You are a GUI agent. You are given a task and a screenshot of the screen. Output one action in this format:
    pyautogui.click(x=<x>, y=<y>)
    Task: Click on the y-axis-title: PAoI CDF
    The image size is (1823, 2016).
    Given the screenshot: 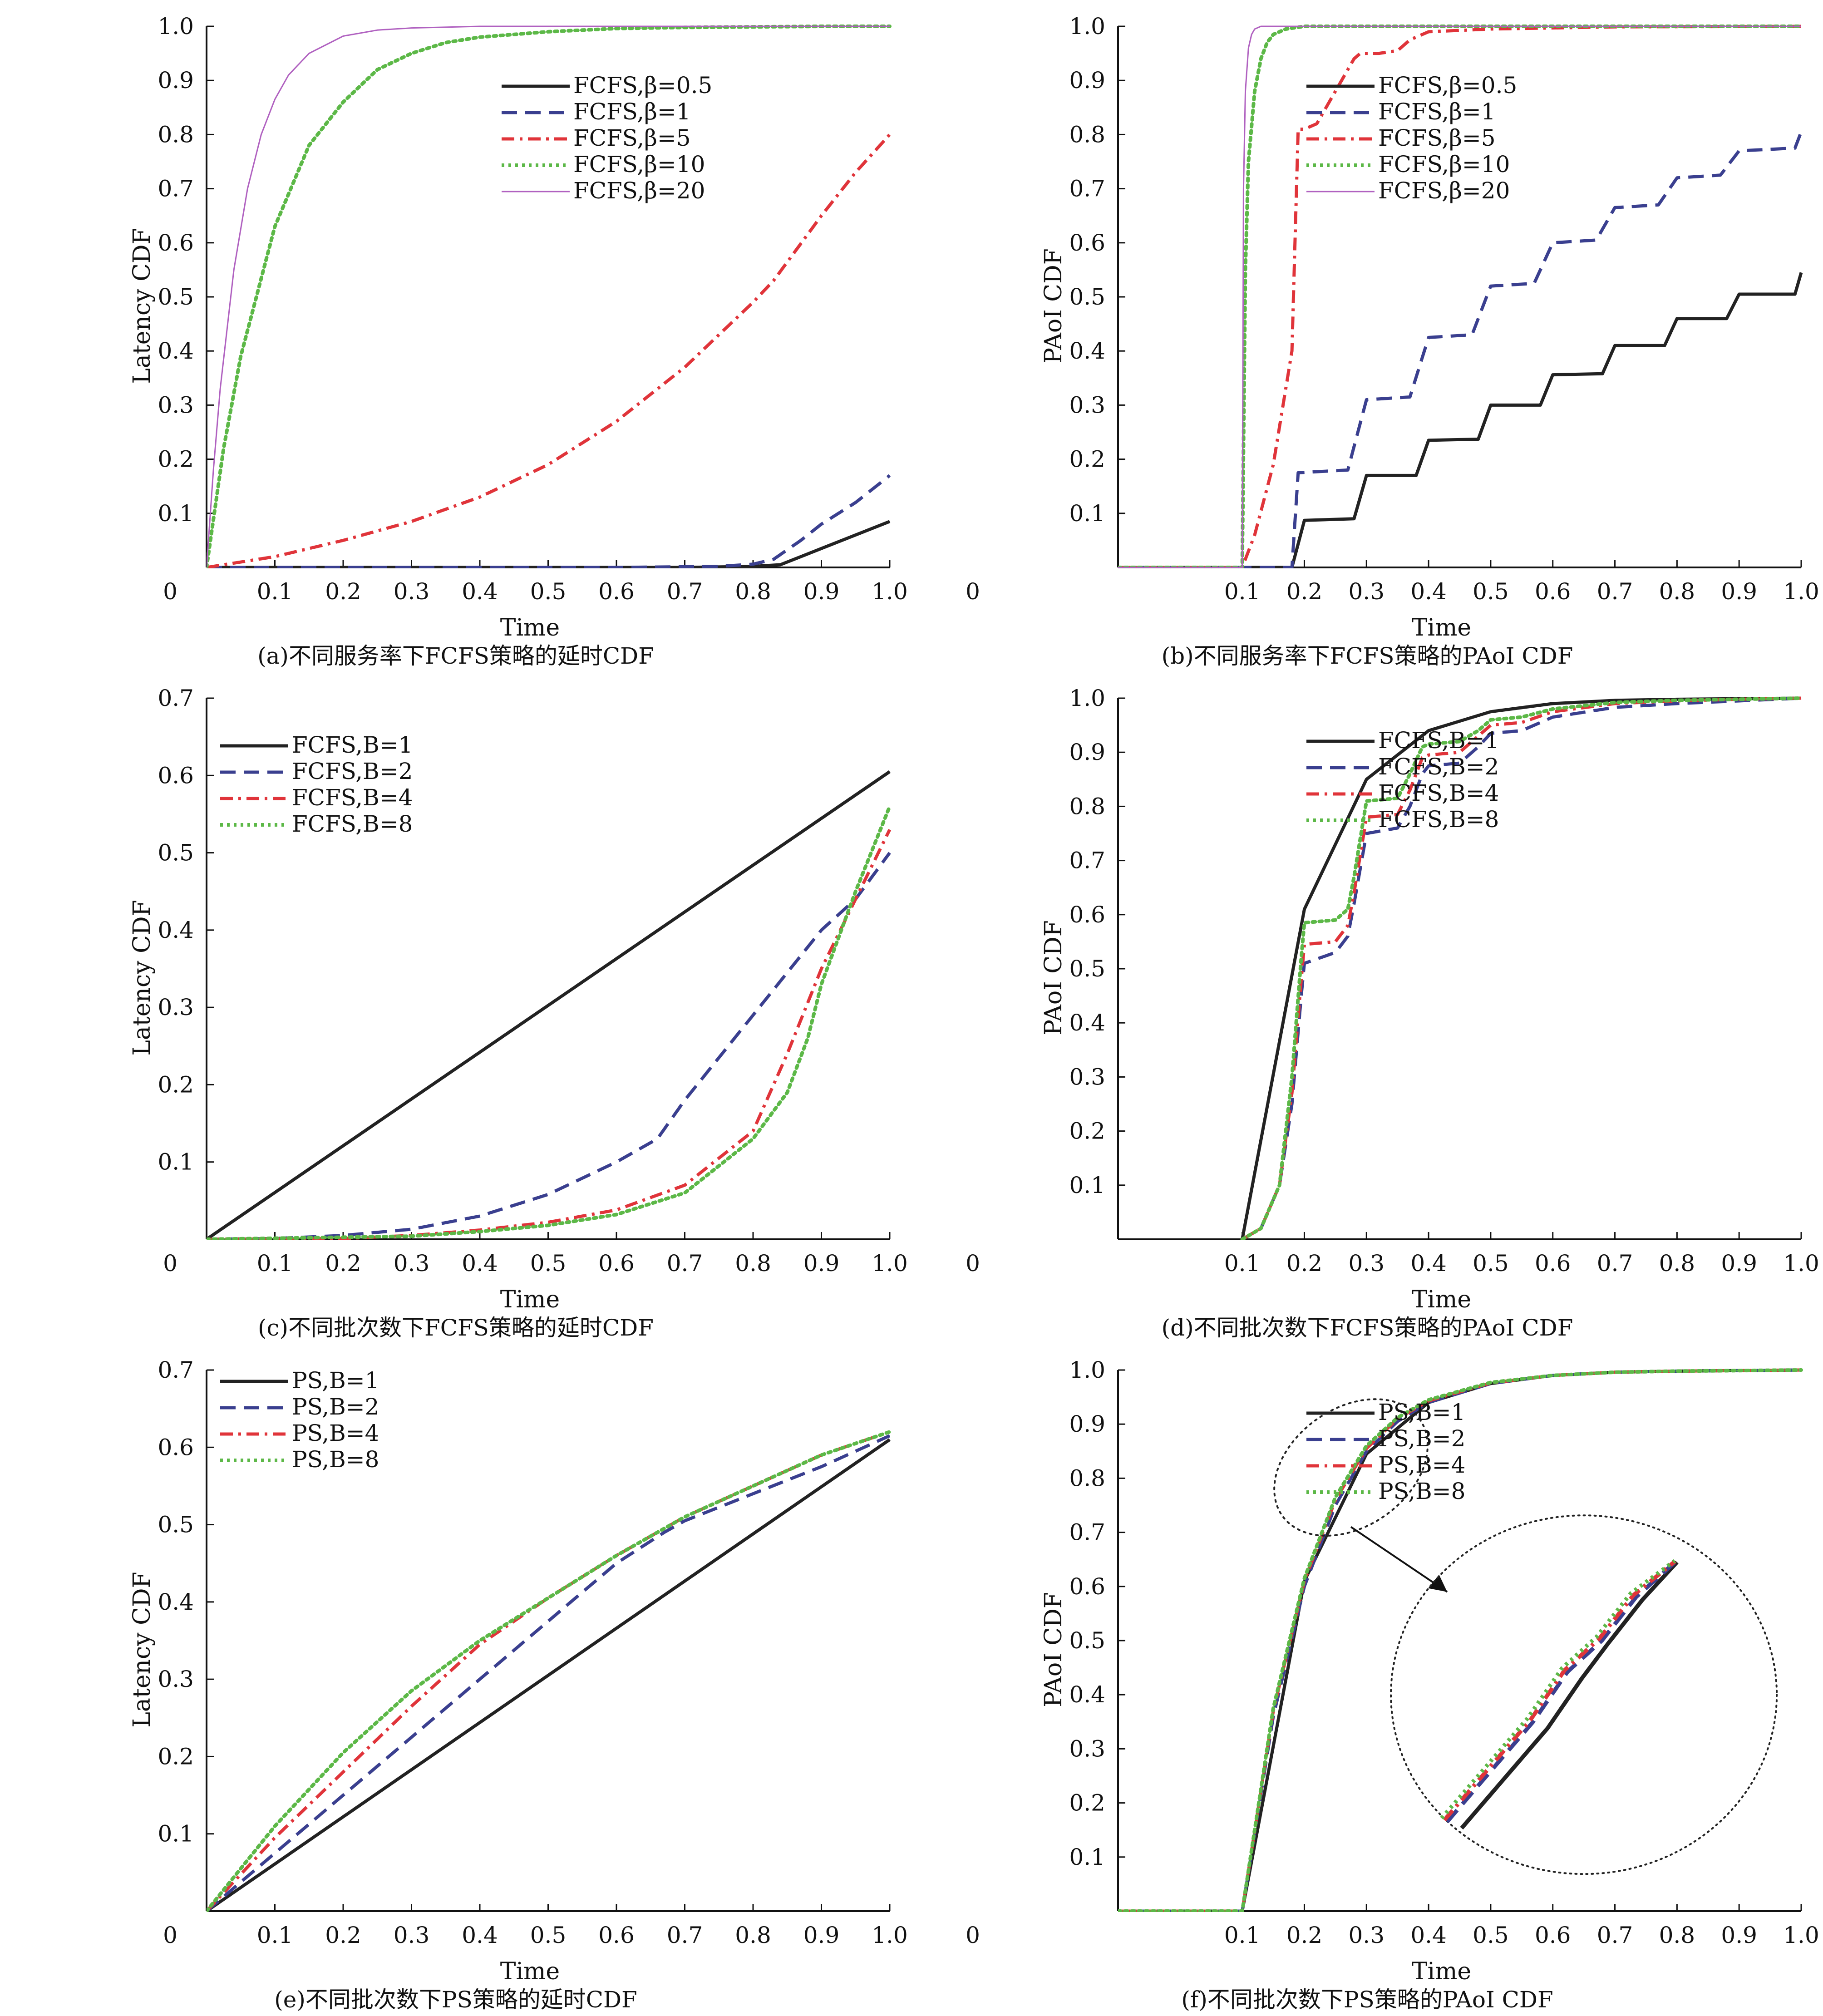 What is the action you would take?
    pyautogui.click(x=1053, y=1649)
    